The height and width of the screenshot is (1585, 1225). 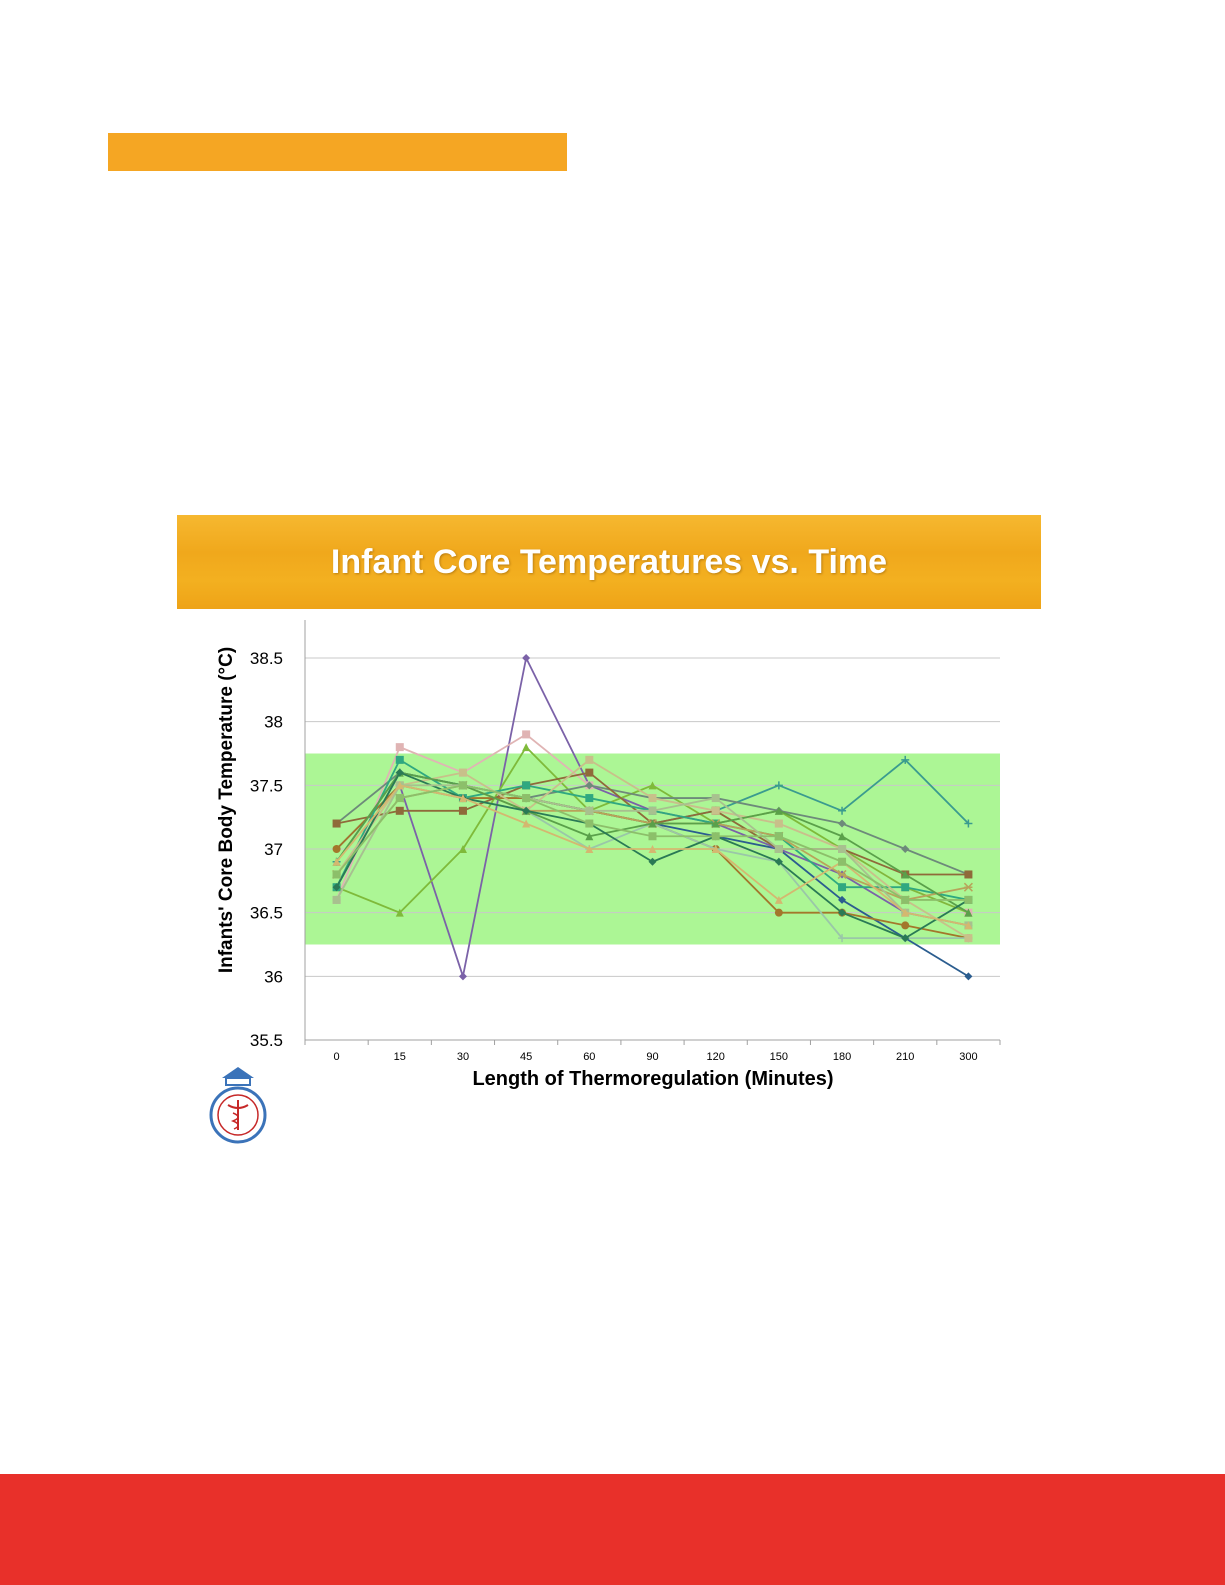 I want to click on y-tick-label: 37, so click(x=273, y=849).